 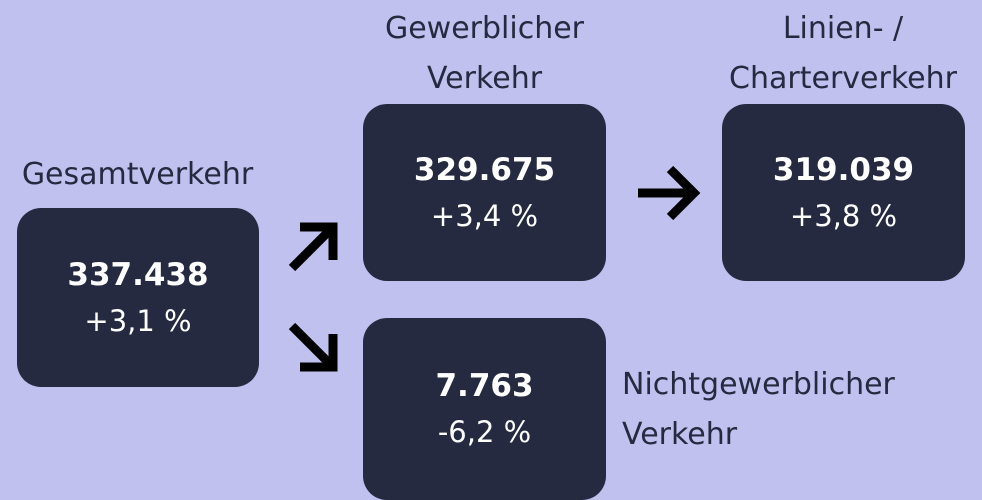 I want to click on node-change: +3,8 %, so click(x=843, y=215).